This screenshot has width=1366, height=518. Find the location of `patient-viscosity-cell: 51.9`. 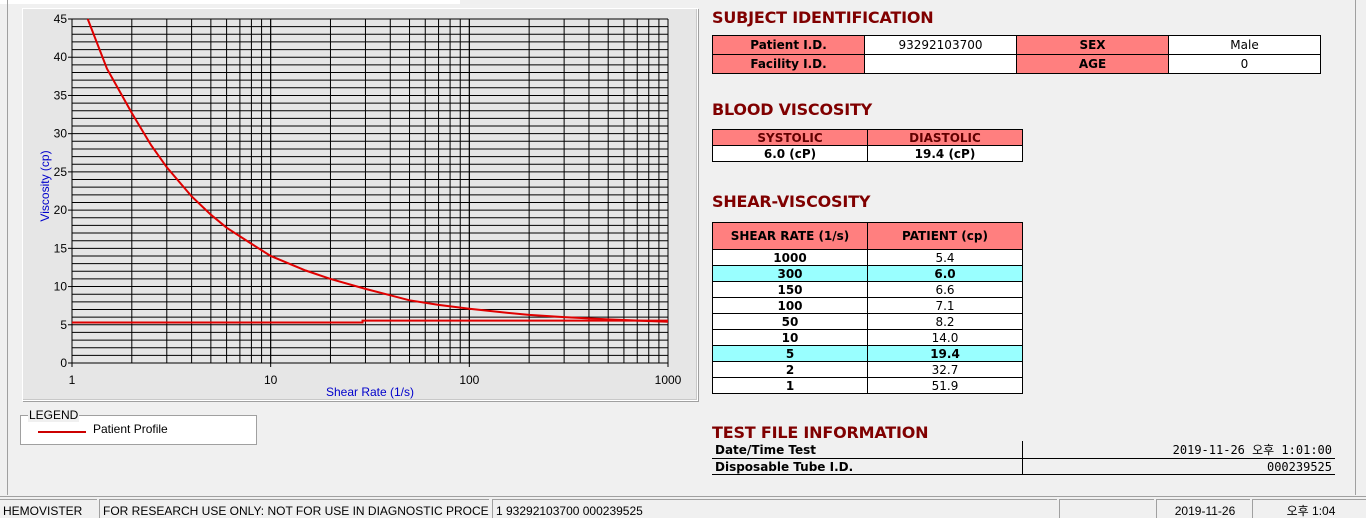

patient-viscosity-cell: 51.9 is located at coordinates (945, 385).